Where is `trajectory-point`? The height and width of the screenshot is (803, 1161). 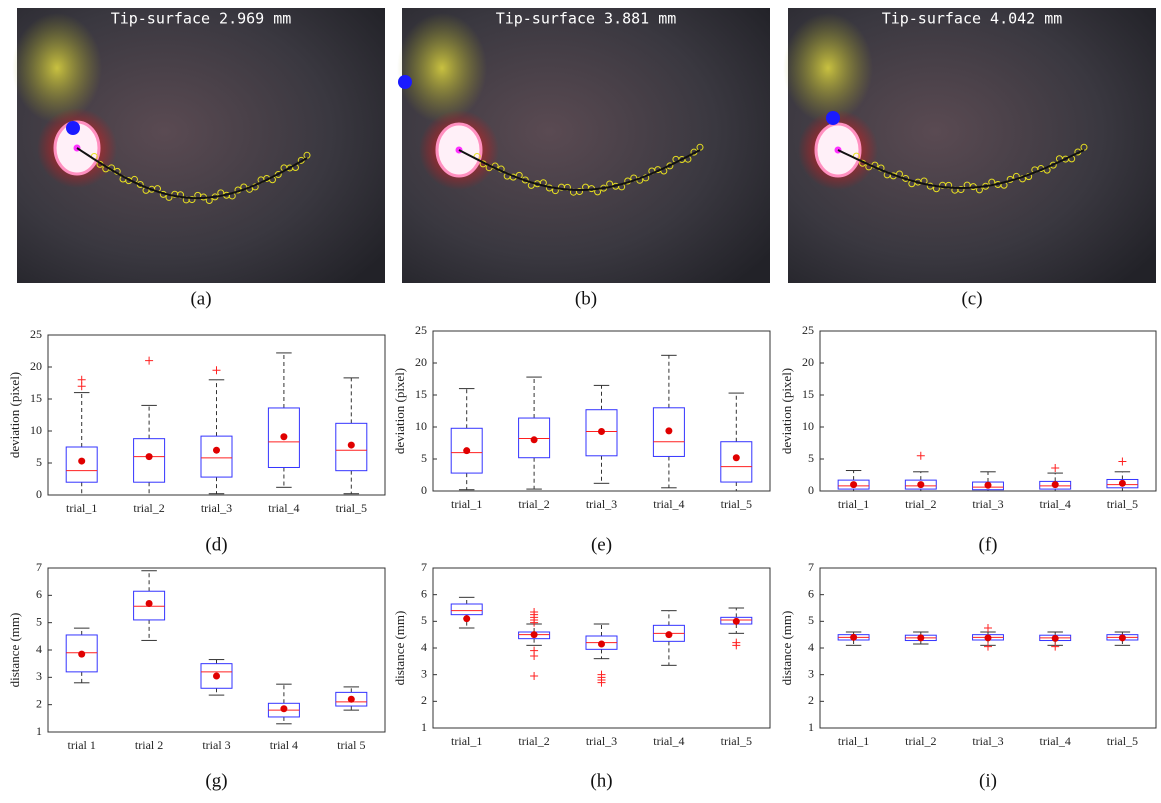
trajectory-point is located at coordinates (579, 192).